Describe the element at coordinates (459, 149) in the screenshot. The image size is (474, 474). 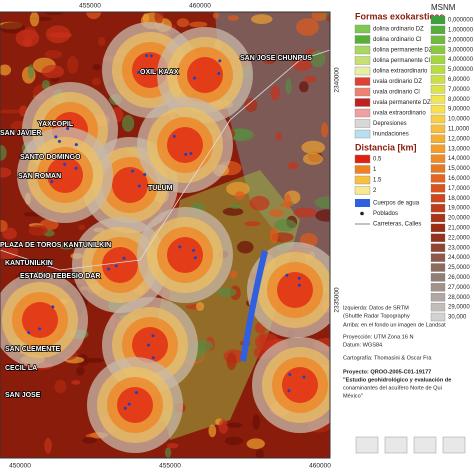
I see `elevation-label: 13,0000` at that location.